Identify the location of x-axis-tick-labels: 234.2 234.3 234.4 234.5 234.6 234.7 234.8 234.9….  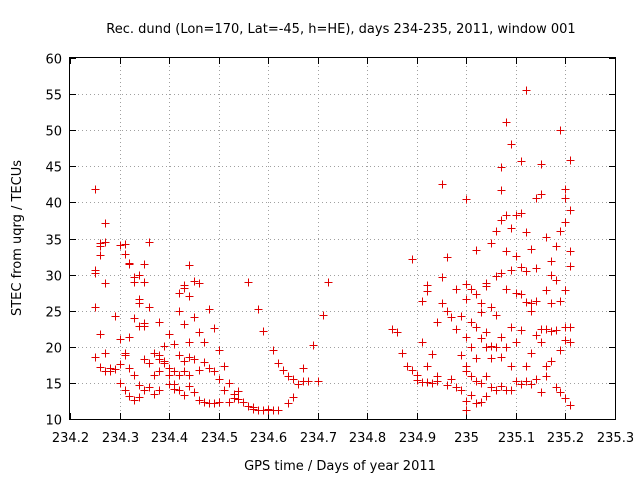
(343, 438).